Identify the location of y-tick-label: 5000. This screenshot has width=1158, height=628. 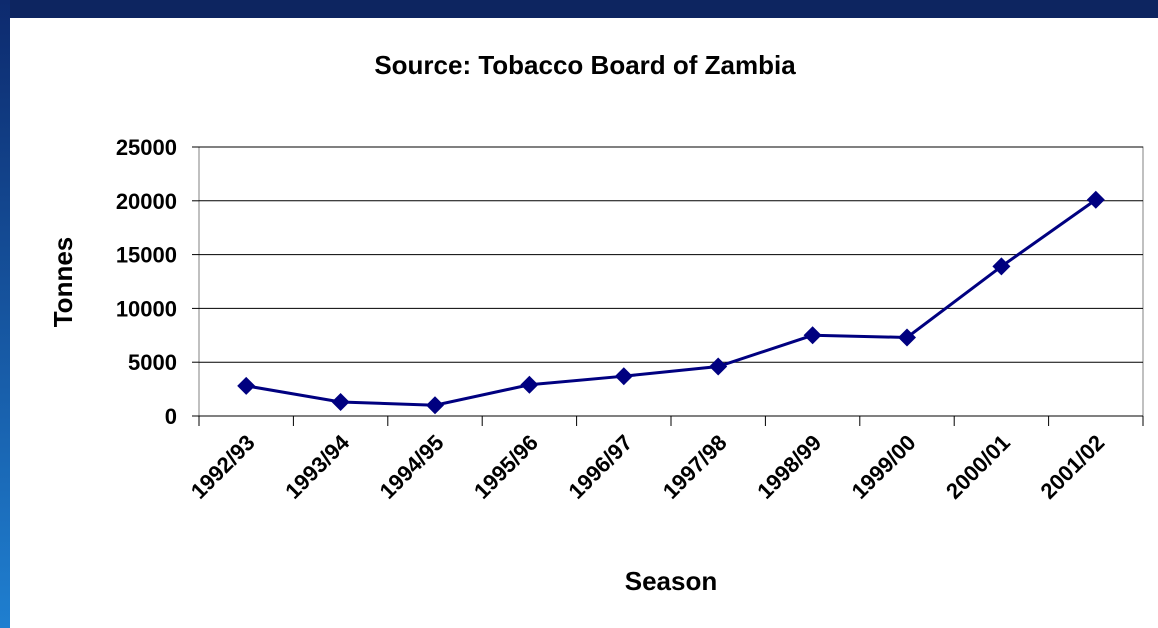
(152, 362).